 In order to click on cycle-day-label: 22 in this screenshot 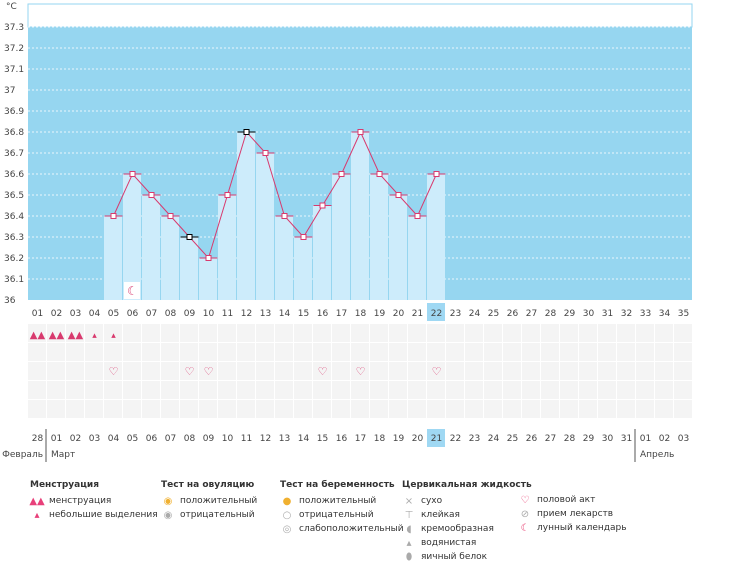, I will do `click(436, 314)`.